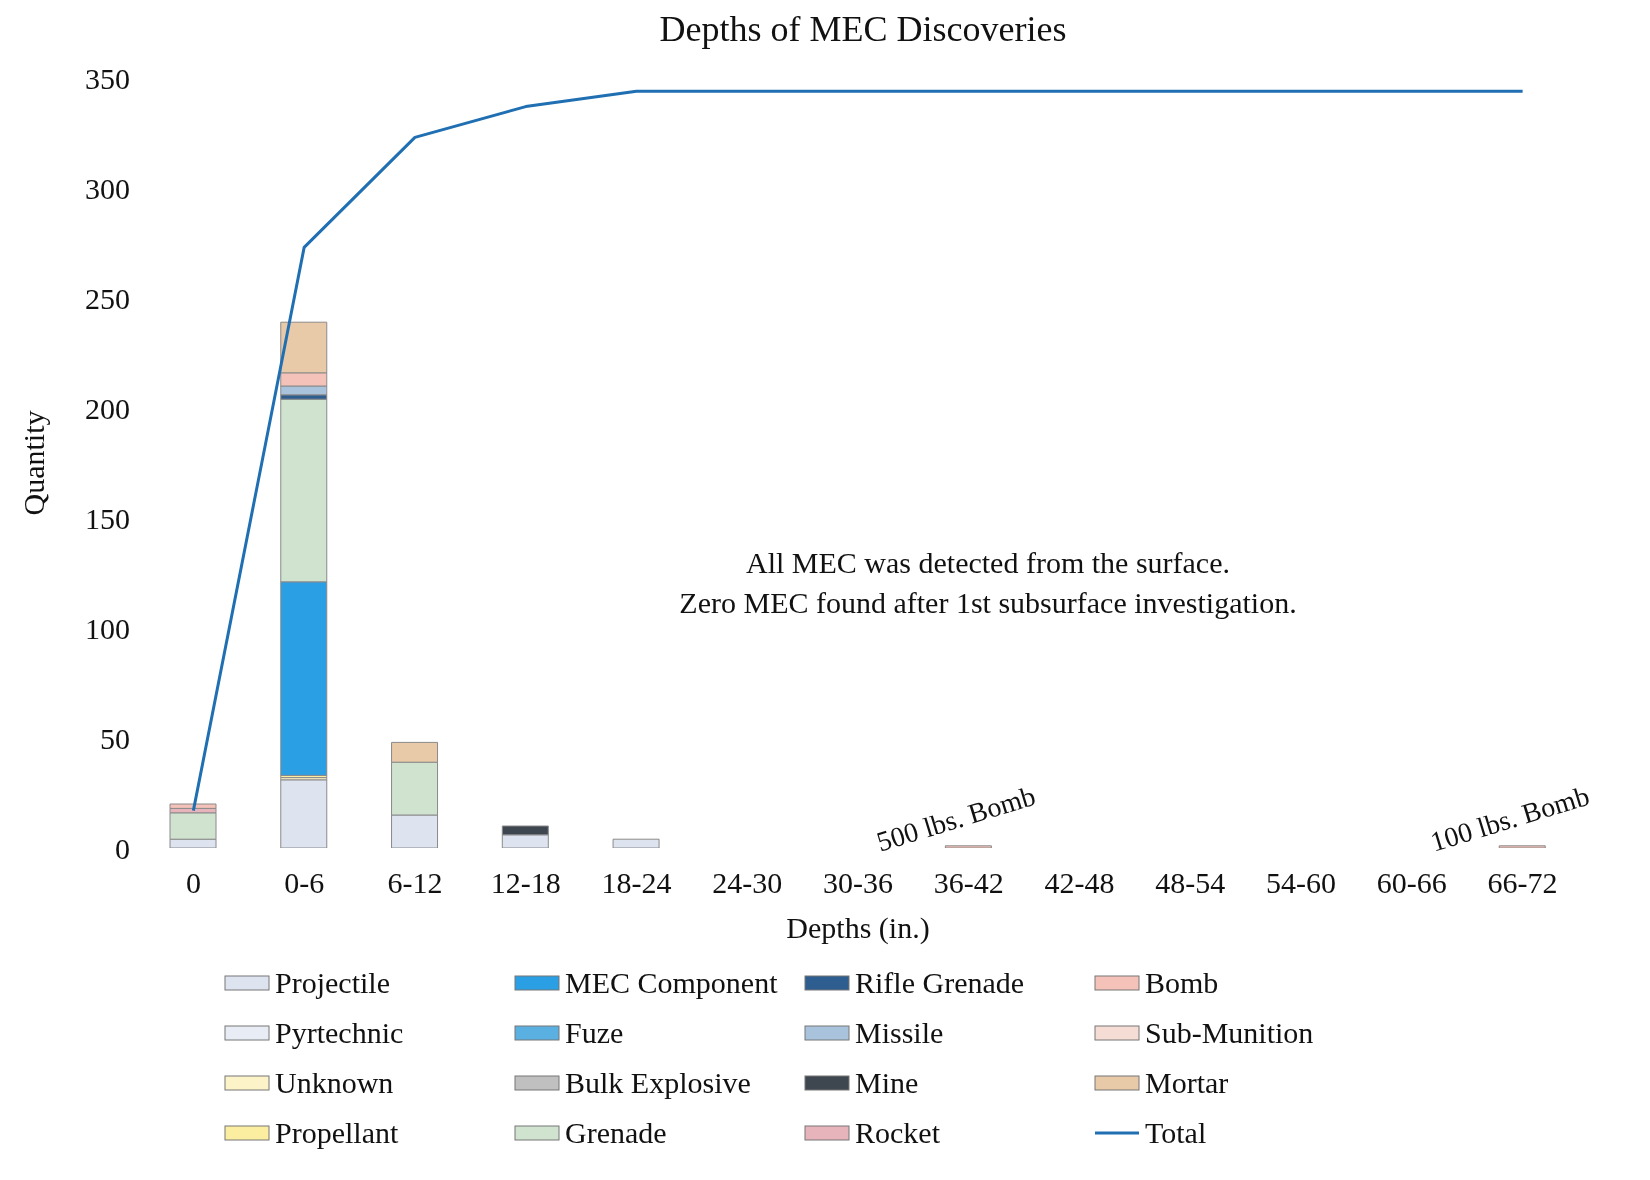 The width and height of the screenshot is (1650, 1180). Describe the element at coordinates (107, 628) in the screenshot. I see `y-tick-label: 100` at that location.